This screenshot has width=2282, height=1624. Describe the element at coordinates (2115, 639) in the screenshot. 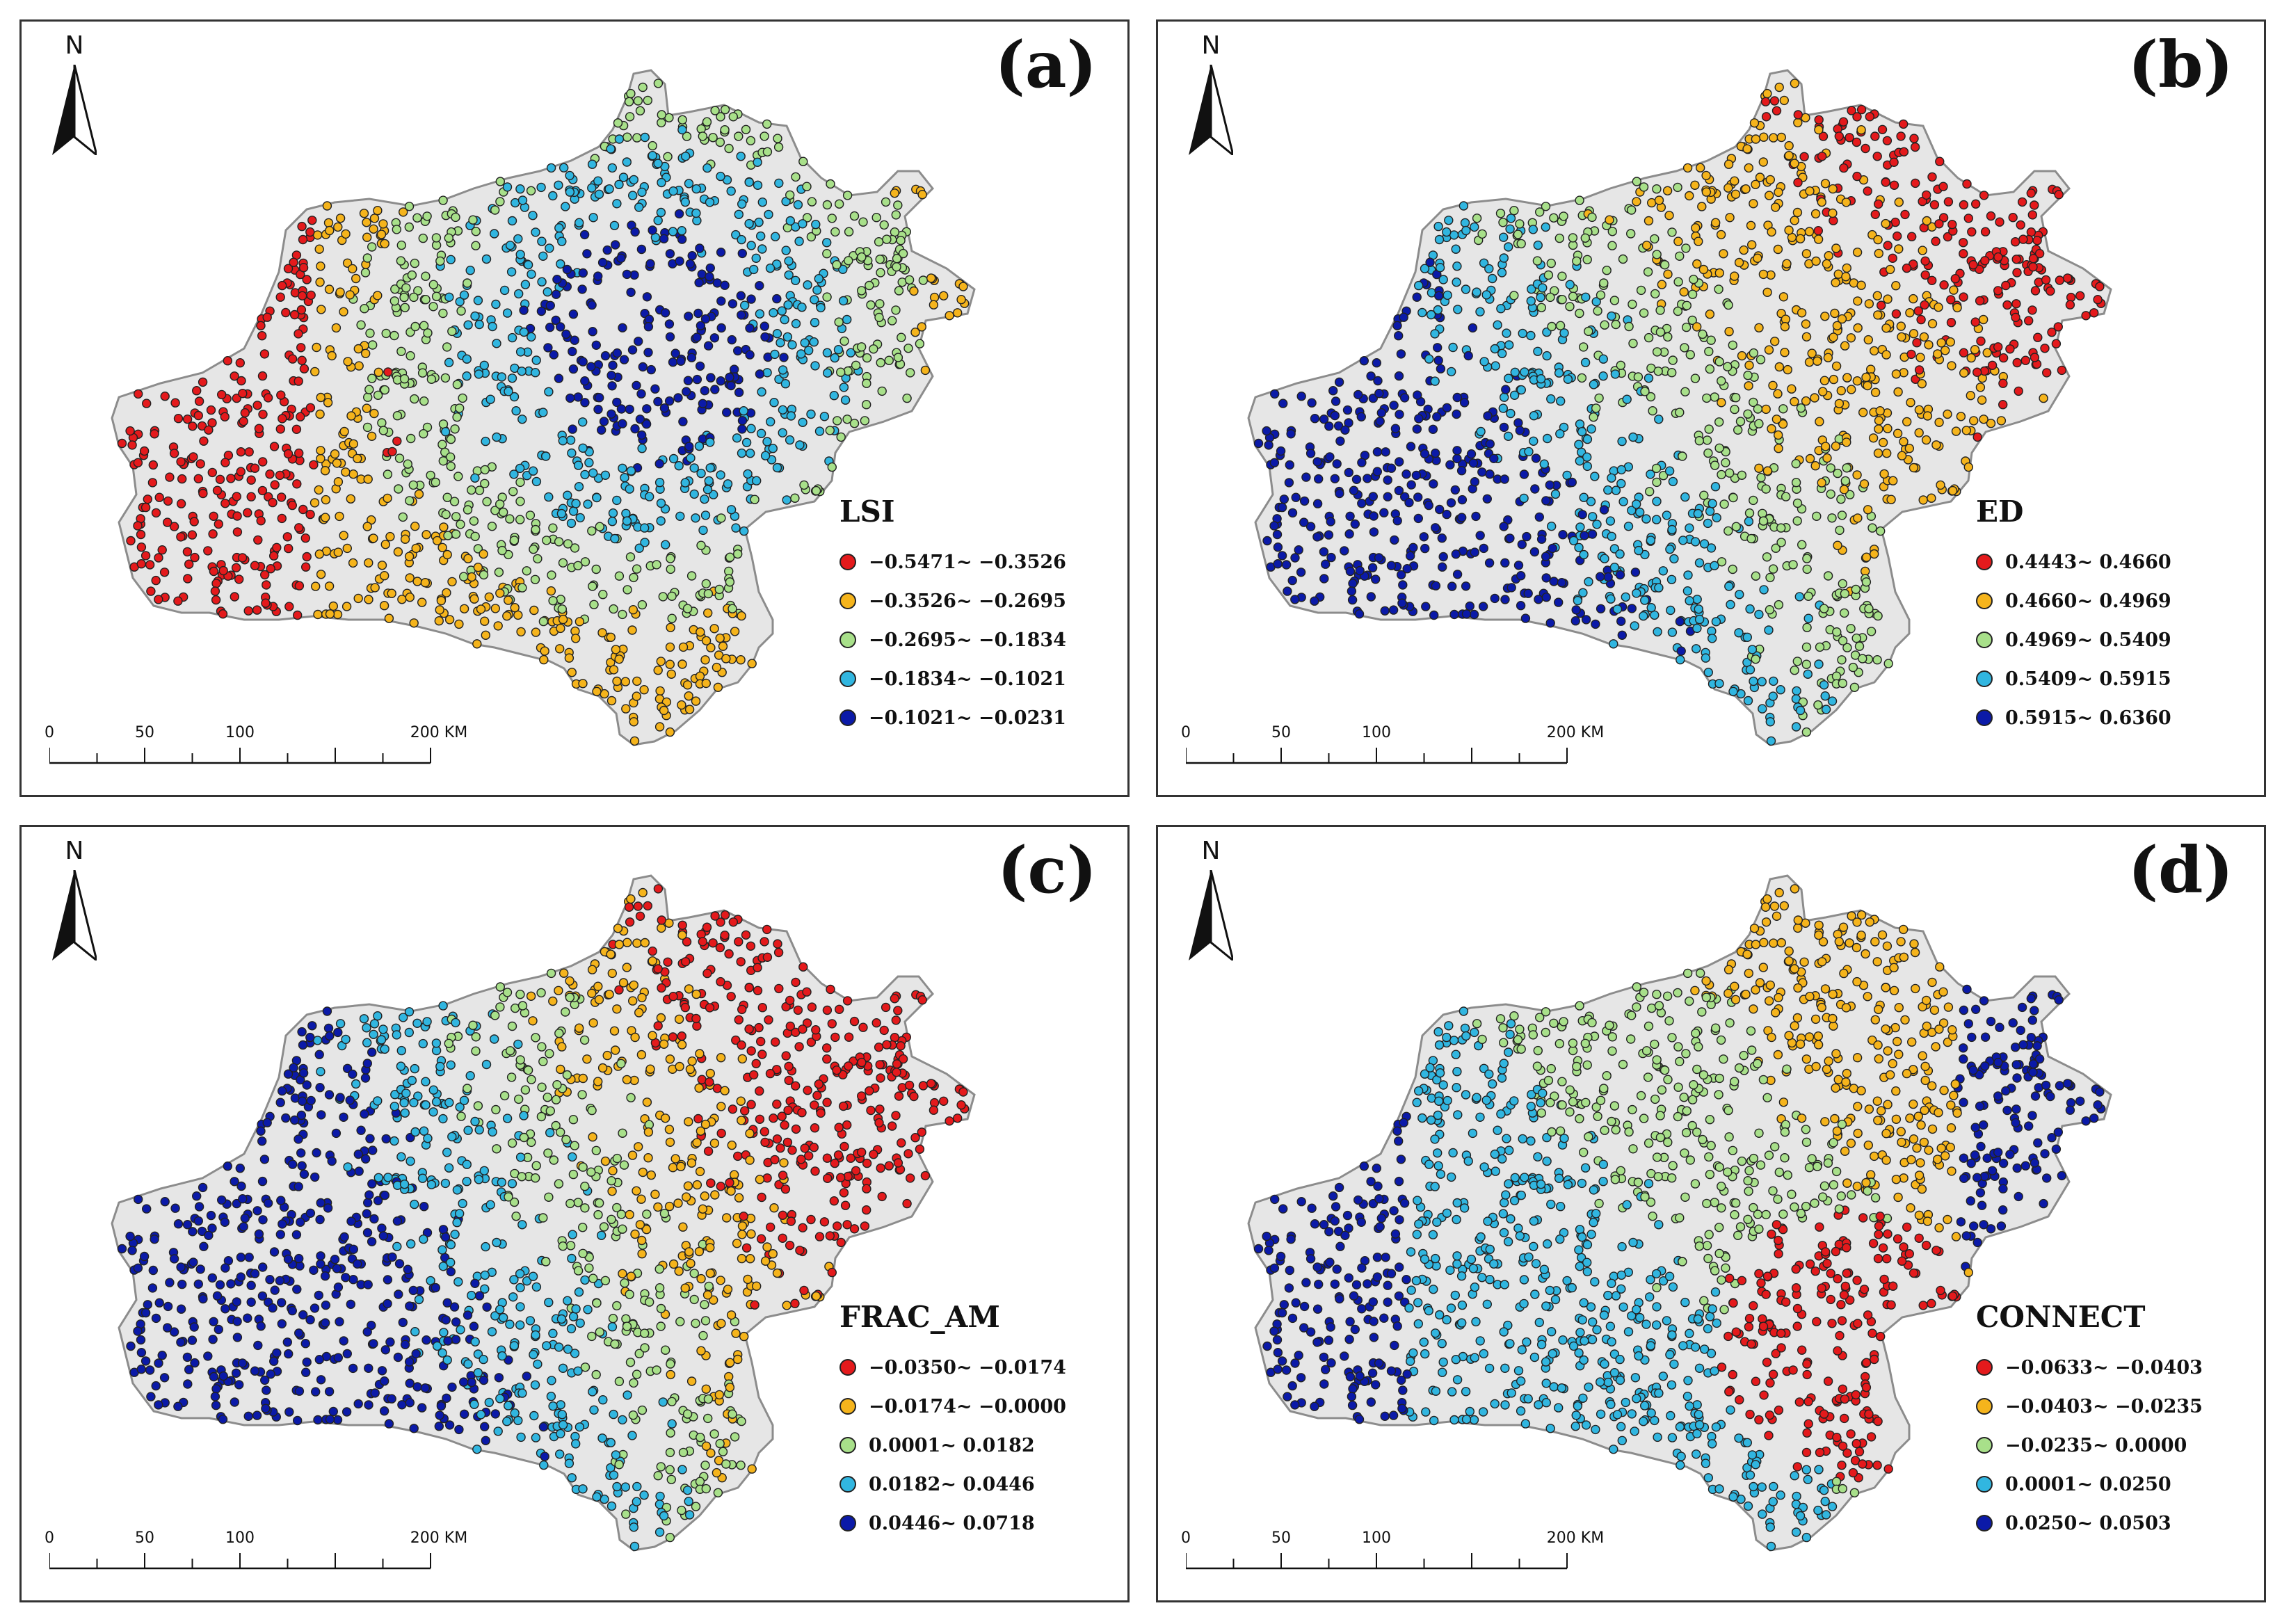

I see `legend-item: 0.4969~ 0.5409` at that location.